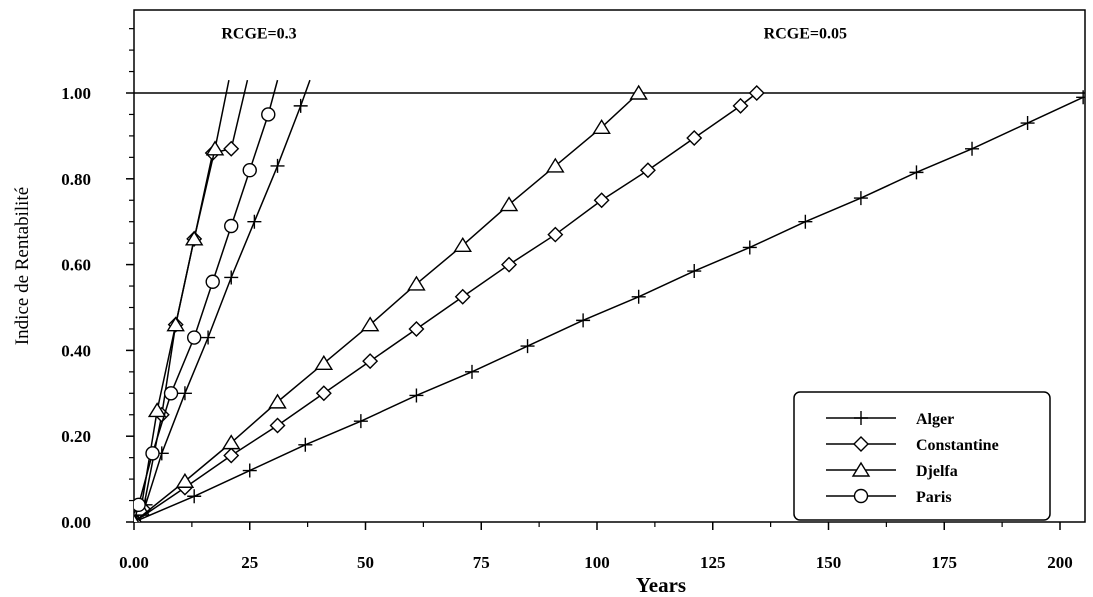 The width and height of the screenshot is (1093, 597). What do you see at coordinates (829, 562) in the screenshot?
I see `x-tick-label: 150` at bounding box center [829, 562].